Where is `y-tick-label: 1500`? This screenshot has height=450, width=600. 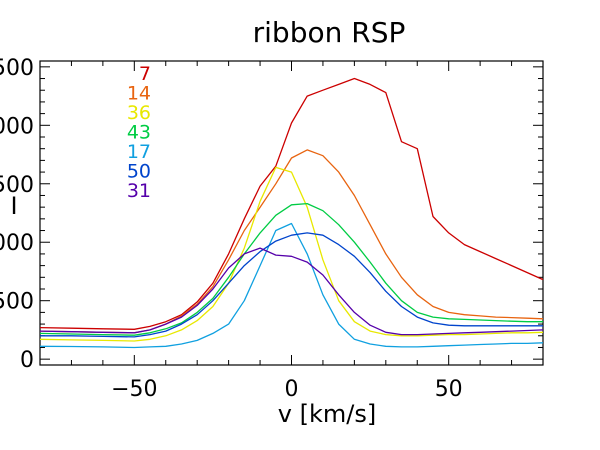 y-tick-label: 1500 is located at coordinates (17, 185).